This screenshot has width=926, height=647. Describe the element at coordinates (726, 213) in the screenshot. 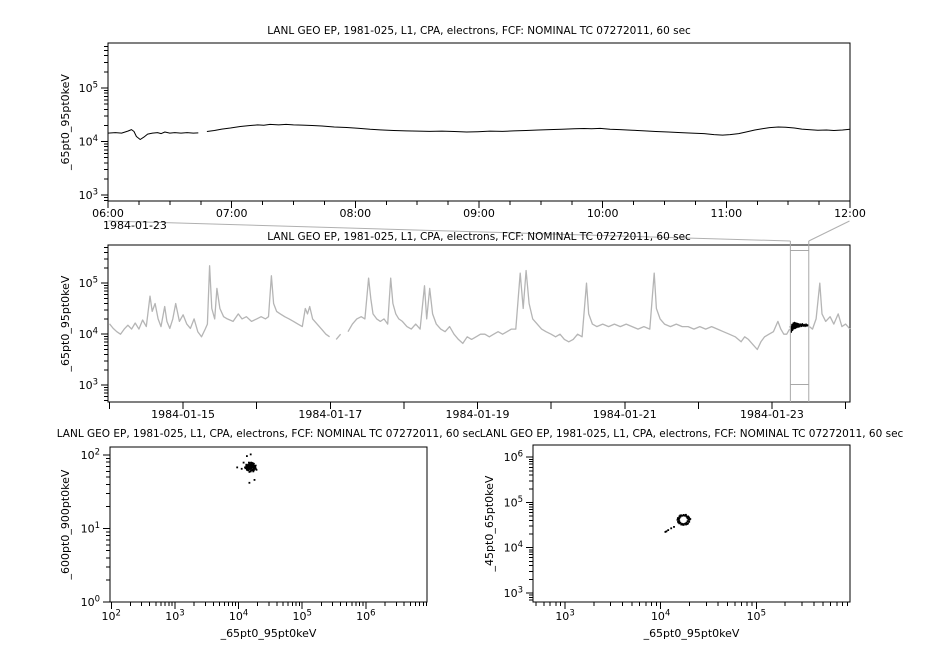

I see `tick-label: 11:00` at that location.